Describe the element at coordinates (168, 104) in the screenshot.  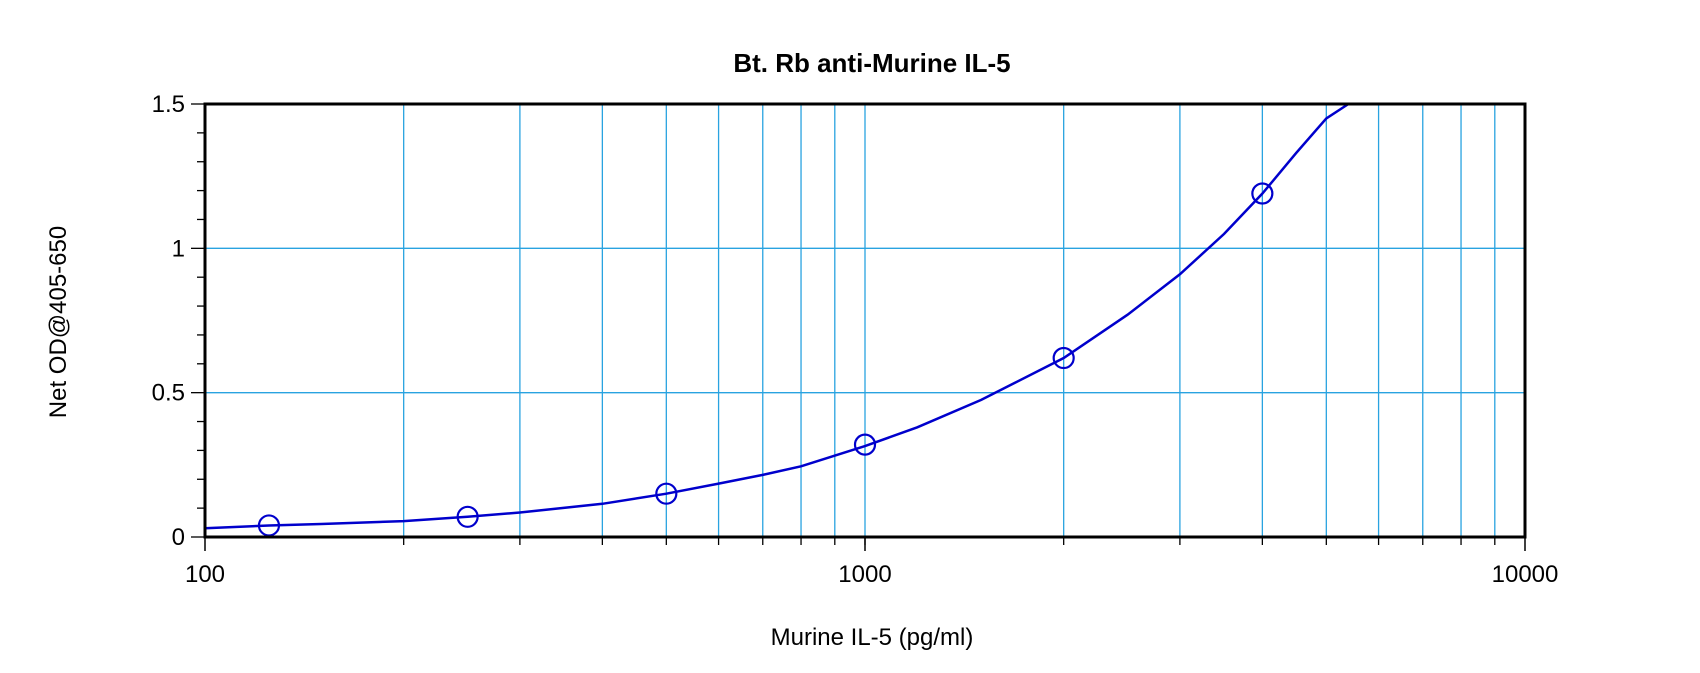
I see `y-tick-label: 1.5` at that location.